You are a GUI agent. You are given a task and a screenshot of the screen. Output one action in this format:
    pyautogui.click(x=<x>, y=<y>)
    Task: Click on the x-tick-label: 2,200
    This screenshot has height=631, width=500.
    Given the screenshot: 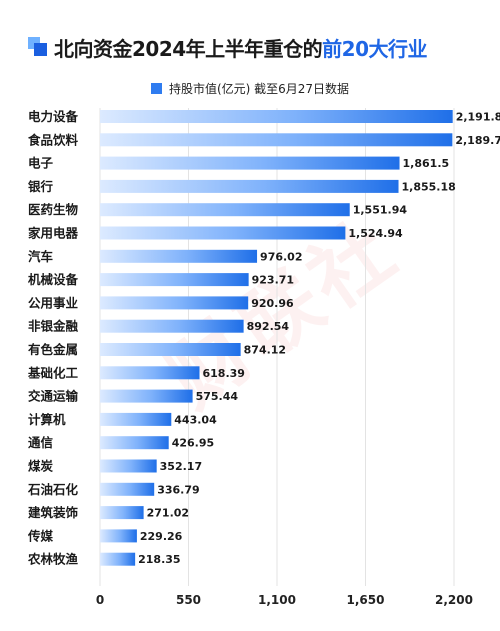 What is the action you would take?
    pyautogui.click(x=454, y=600)
    